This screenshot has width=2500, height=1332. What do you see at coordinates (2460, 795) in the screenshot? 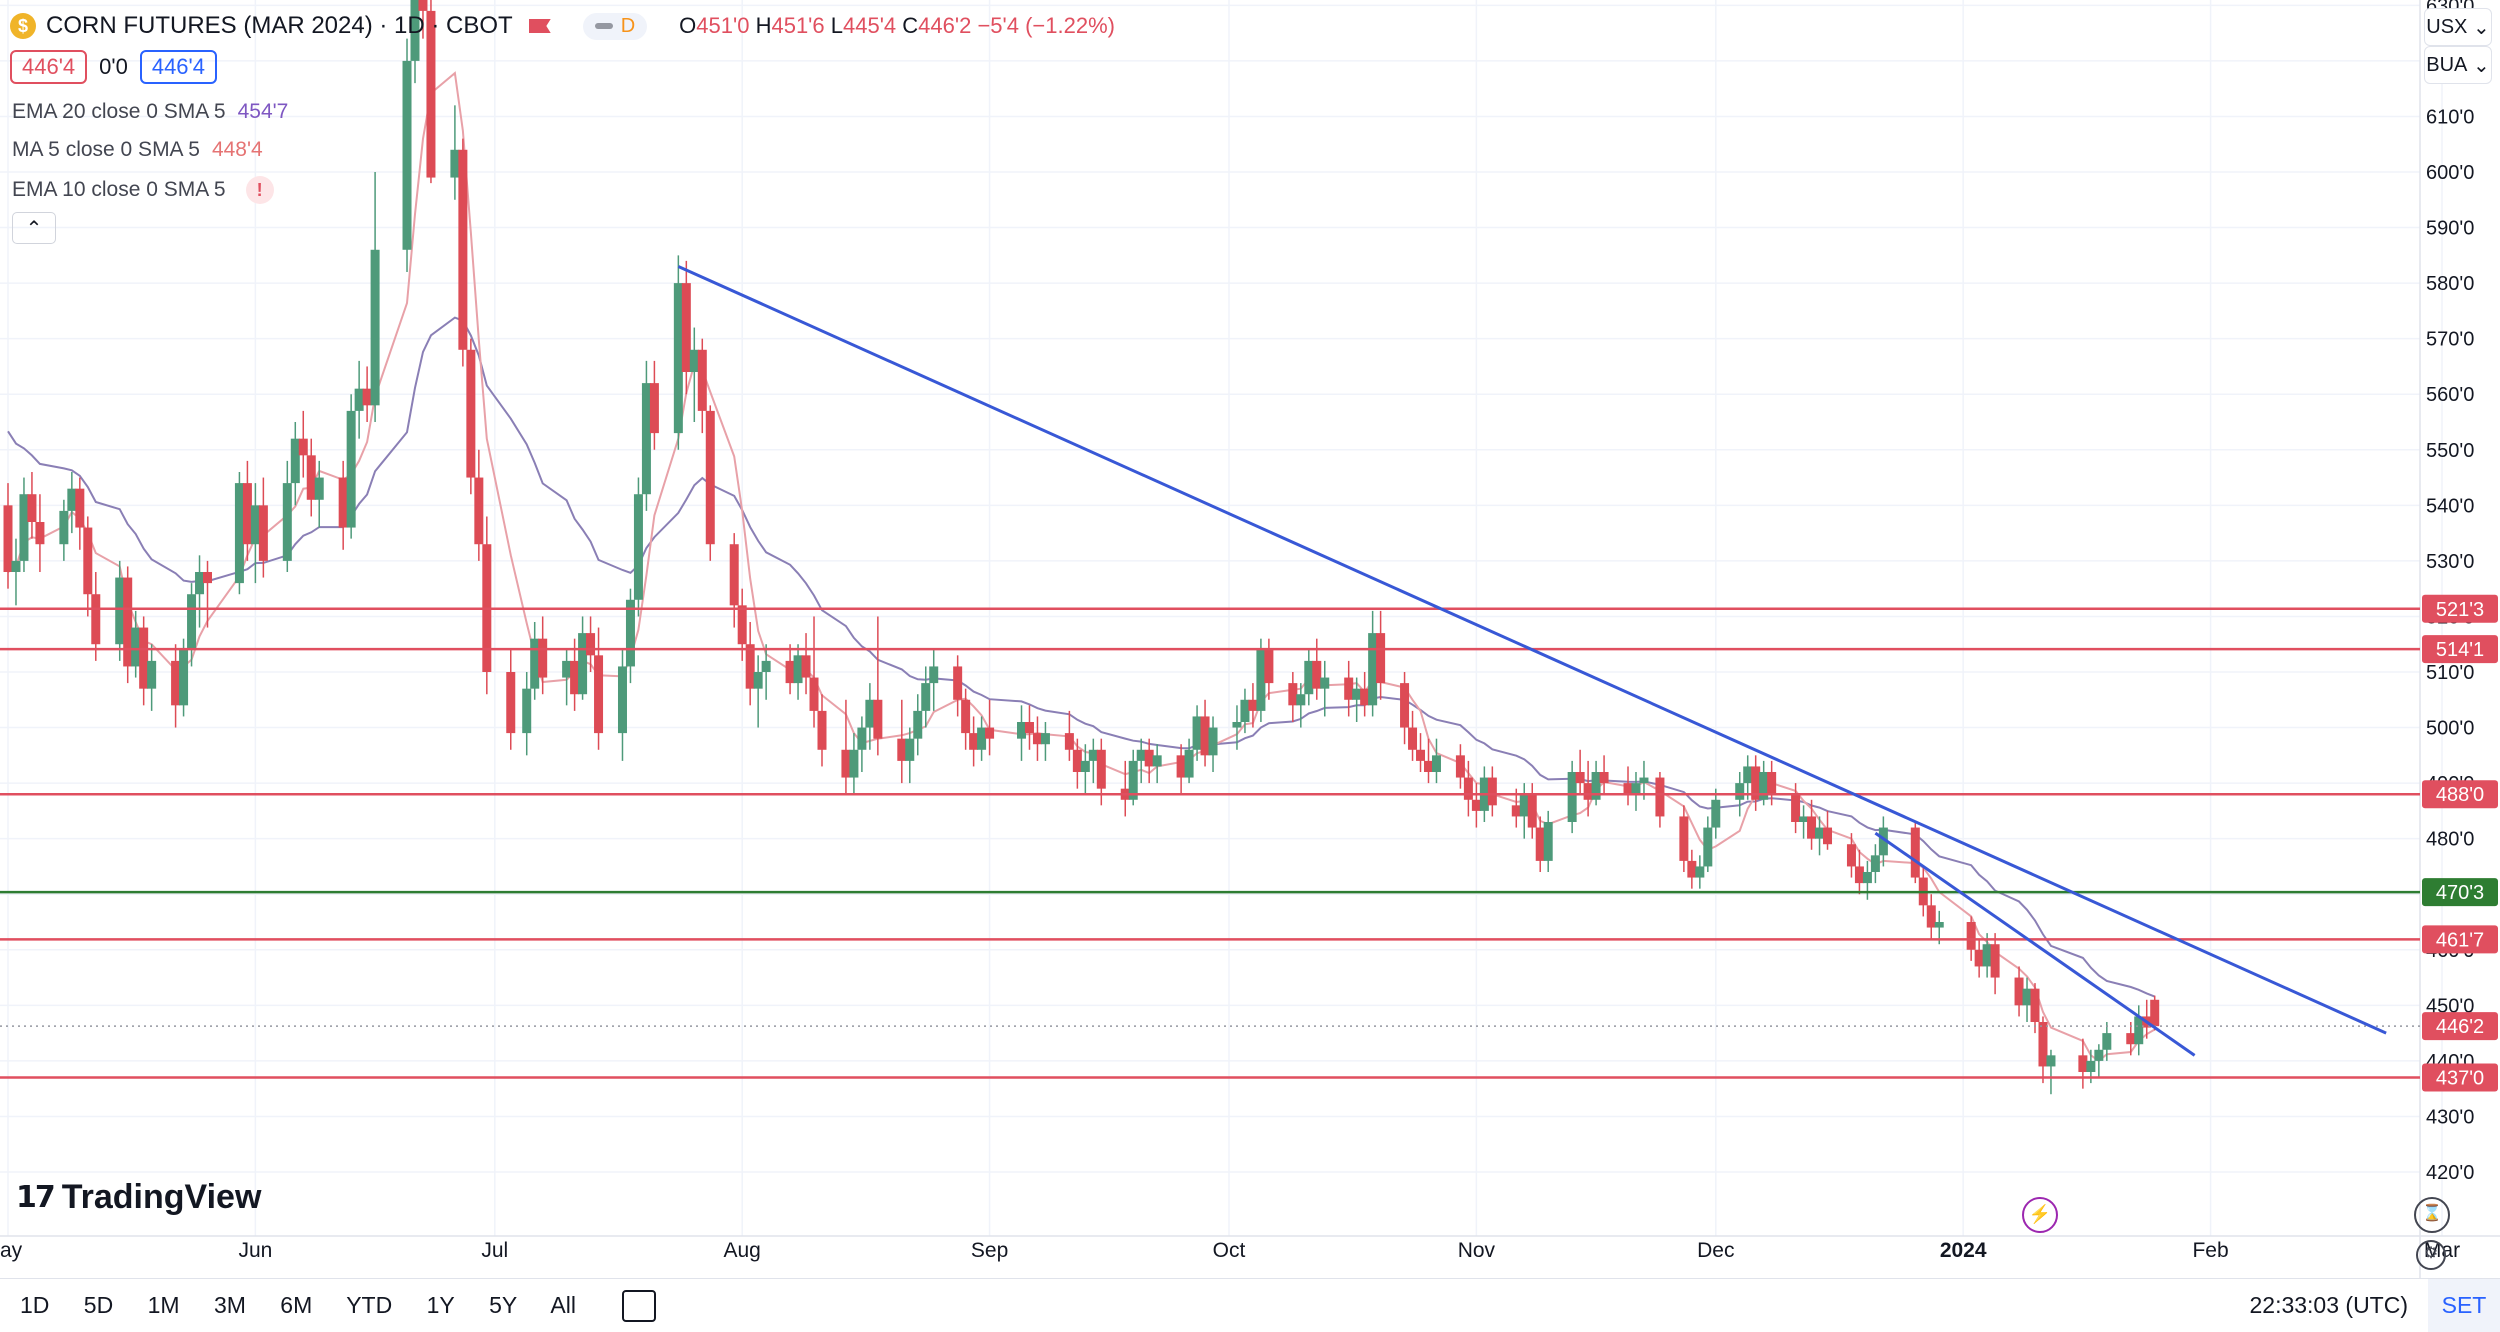
I see `price-tag-label: 488'0` at bounding box center [2460, 795].